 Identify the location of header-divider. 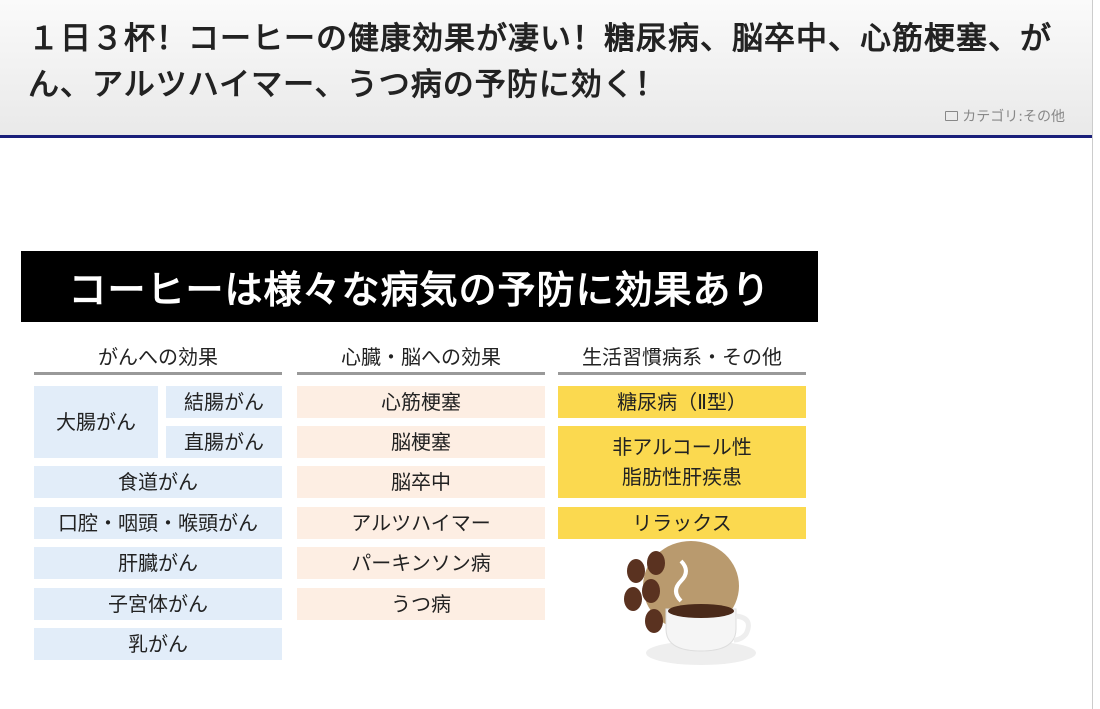
(546, 136).